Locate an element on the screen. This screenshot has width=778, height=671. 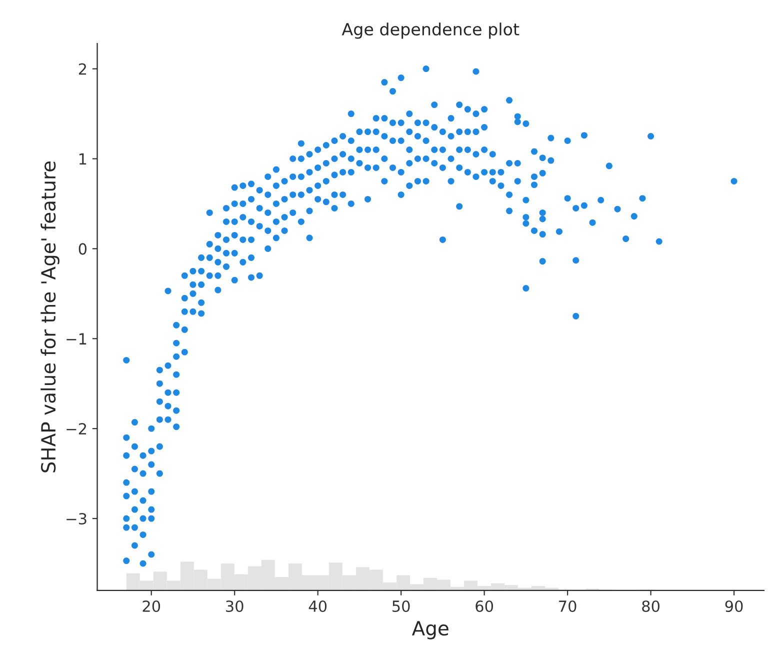
y-tick-label: 1 is located at coordinates (82, 159).